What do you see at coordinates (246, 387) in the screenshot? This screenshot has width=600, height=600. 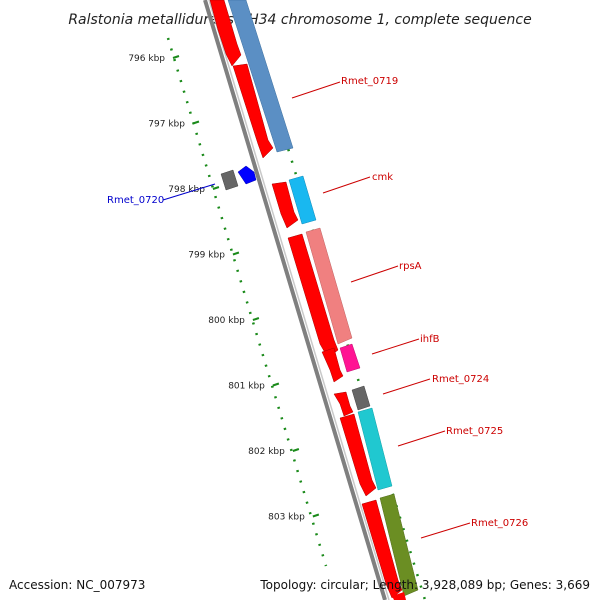 I see `scale-label-801: 801 kbp` at bounding box center [246, 387].